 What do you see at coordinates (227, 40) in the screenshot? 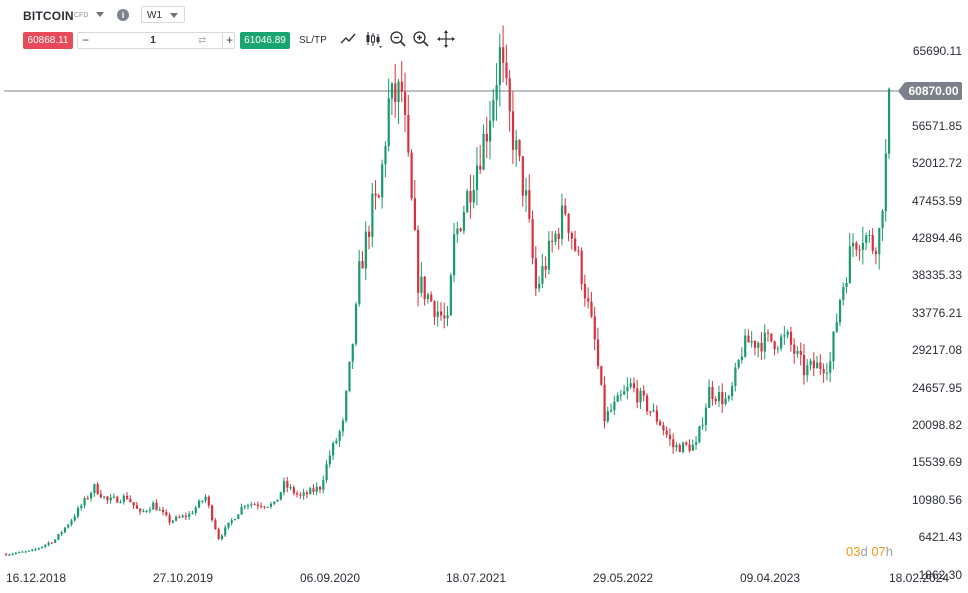
I see `increase-quantity-button: +` at bounding box center [227, 40].